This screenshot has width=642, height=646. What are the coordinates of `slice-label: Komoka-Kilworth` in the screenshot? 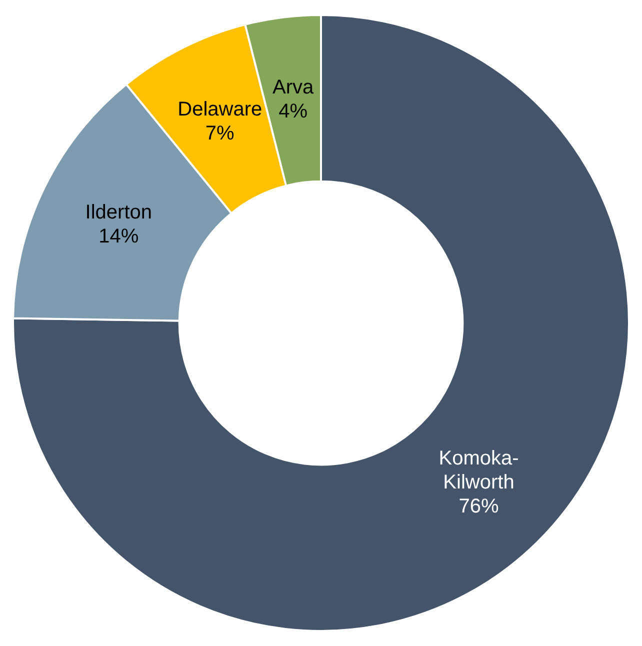 It's located at (478, 471).